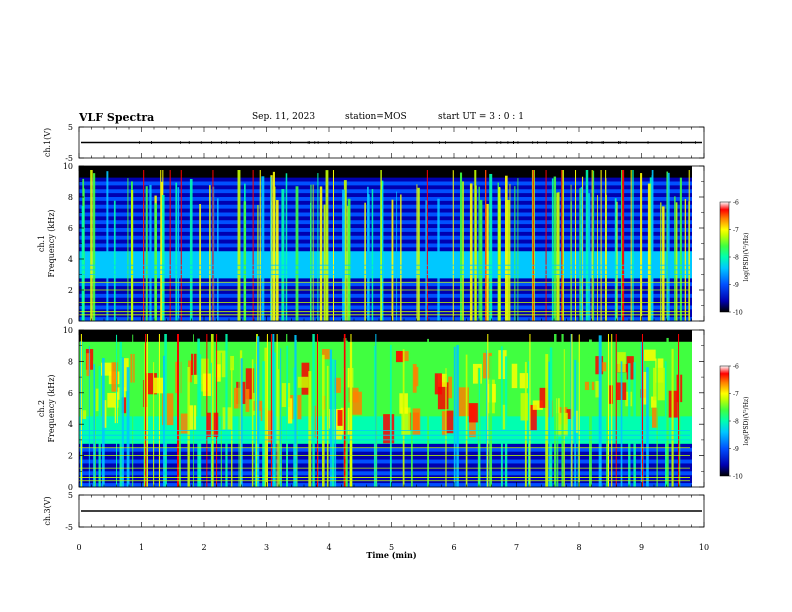 The height and width of the screenshot is (612, 792). Describe the element at coordinates (736, 422) in the screenshot. I see `colorbar-tick-label: -8` at that location.